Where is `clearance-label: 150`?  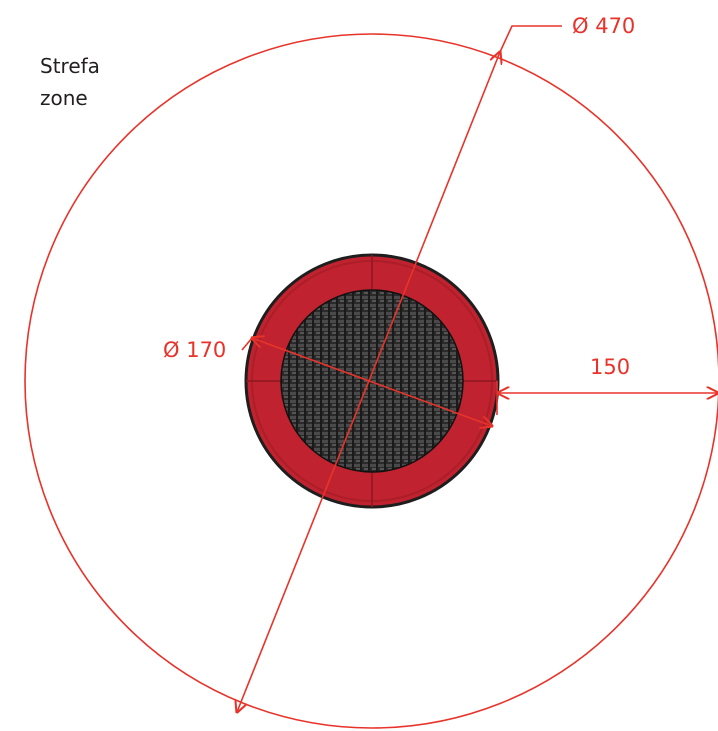
clearance-label: 150 is located at coordinates (610, 367).